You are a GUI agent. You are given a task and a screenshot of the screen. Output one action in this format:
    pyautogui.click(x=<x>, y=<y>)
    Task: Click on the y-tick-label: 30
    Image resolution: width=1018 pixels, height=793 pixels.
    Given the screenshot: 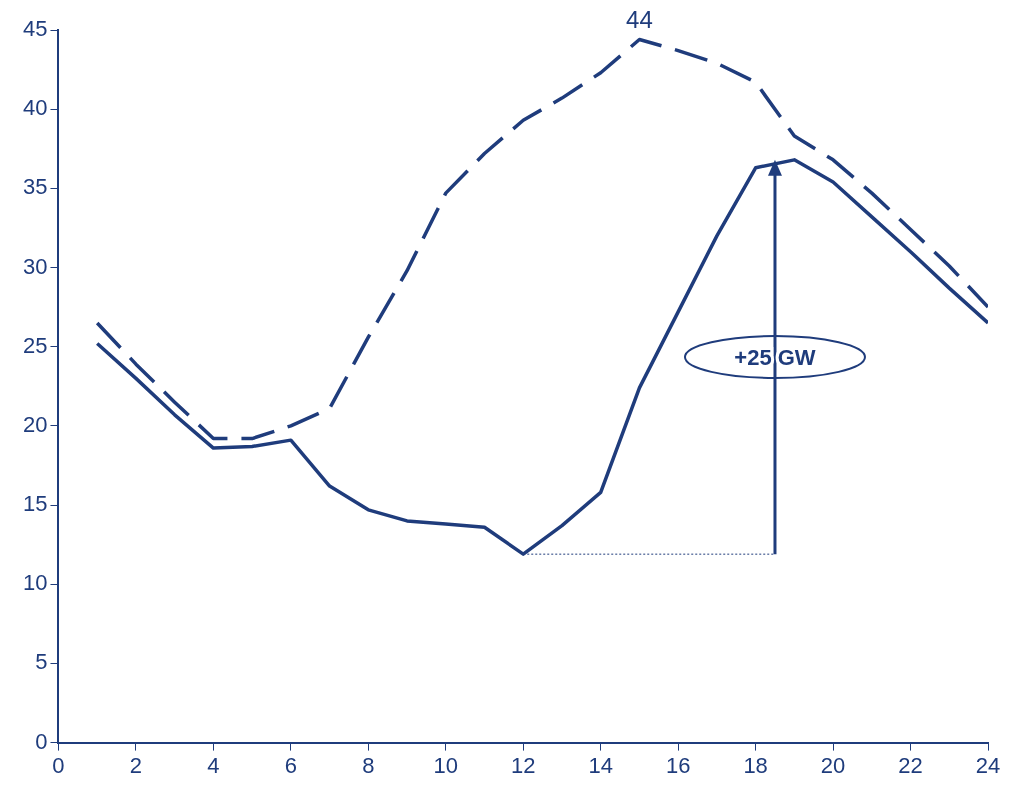 What is the action you would take?
    pyautogui.click(x=35, y=266)
    